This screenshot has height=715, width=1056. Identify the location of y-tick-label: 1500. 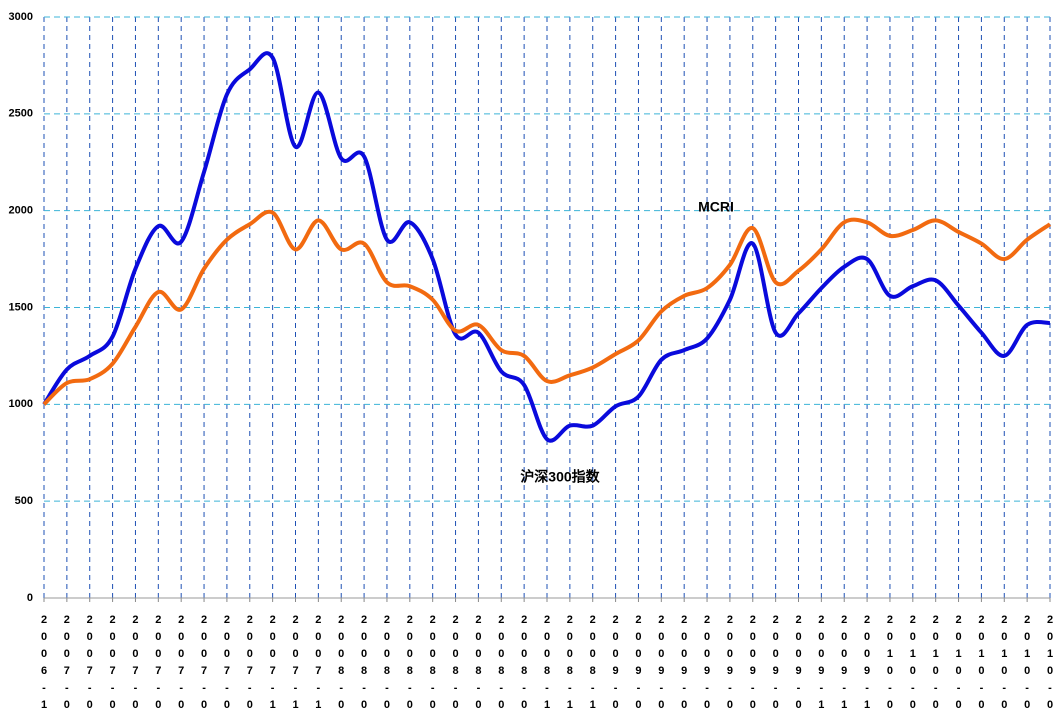
(21, 307).